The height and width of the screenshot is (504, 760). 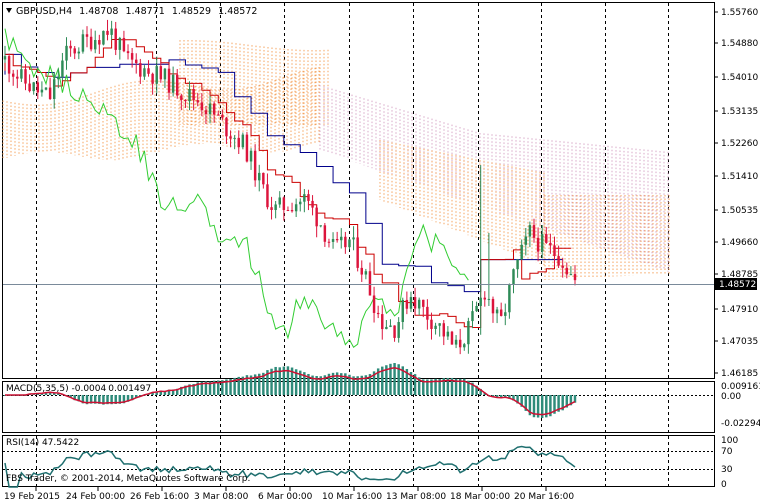 What do you see at coordinates (739, 112) in the screenshot?
I see `price-tick-label: 1.53135` at bounding box center [739, 112].